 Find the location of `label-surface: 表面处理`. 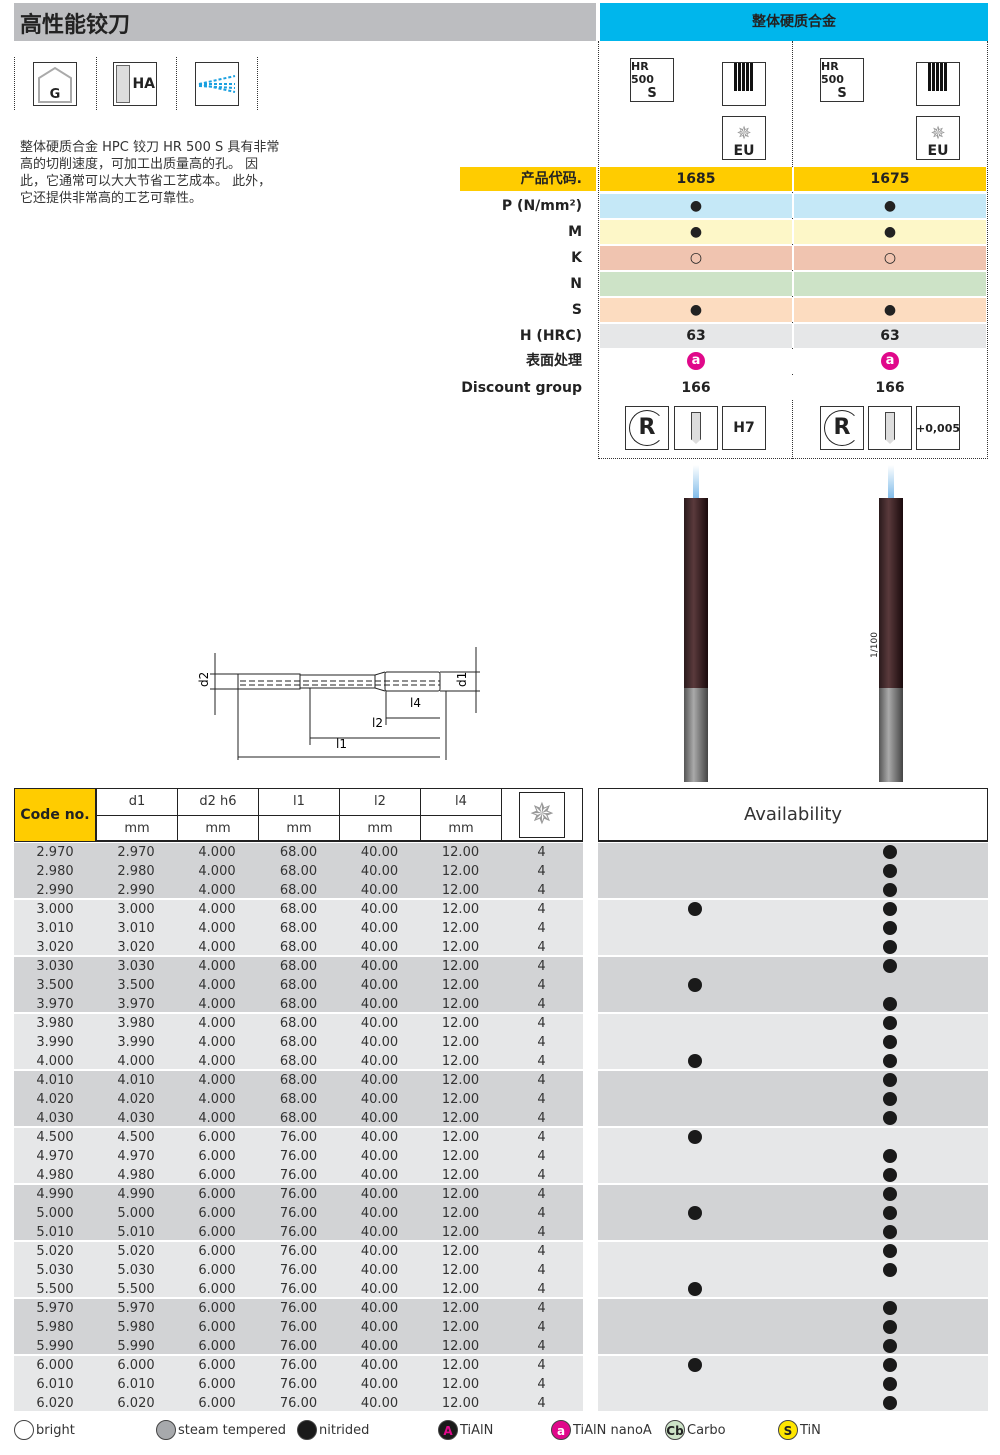

label-surface: 表面处理 is located at coordinates (554, 361).